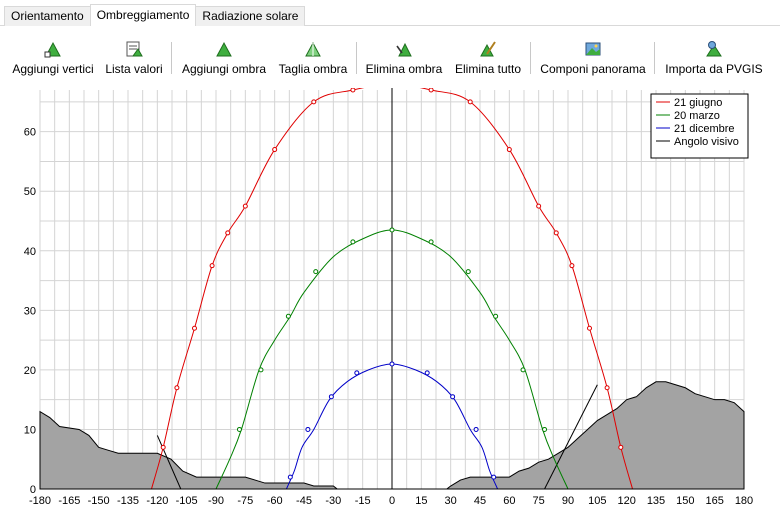 Image resolution: width=780 pixels, height=510 pixels. What do you see at coordinates (313, 69) in the screenshot?
I see `cut-shadow-label: Taglia ombra` at bounding box center [313, 69].